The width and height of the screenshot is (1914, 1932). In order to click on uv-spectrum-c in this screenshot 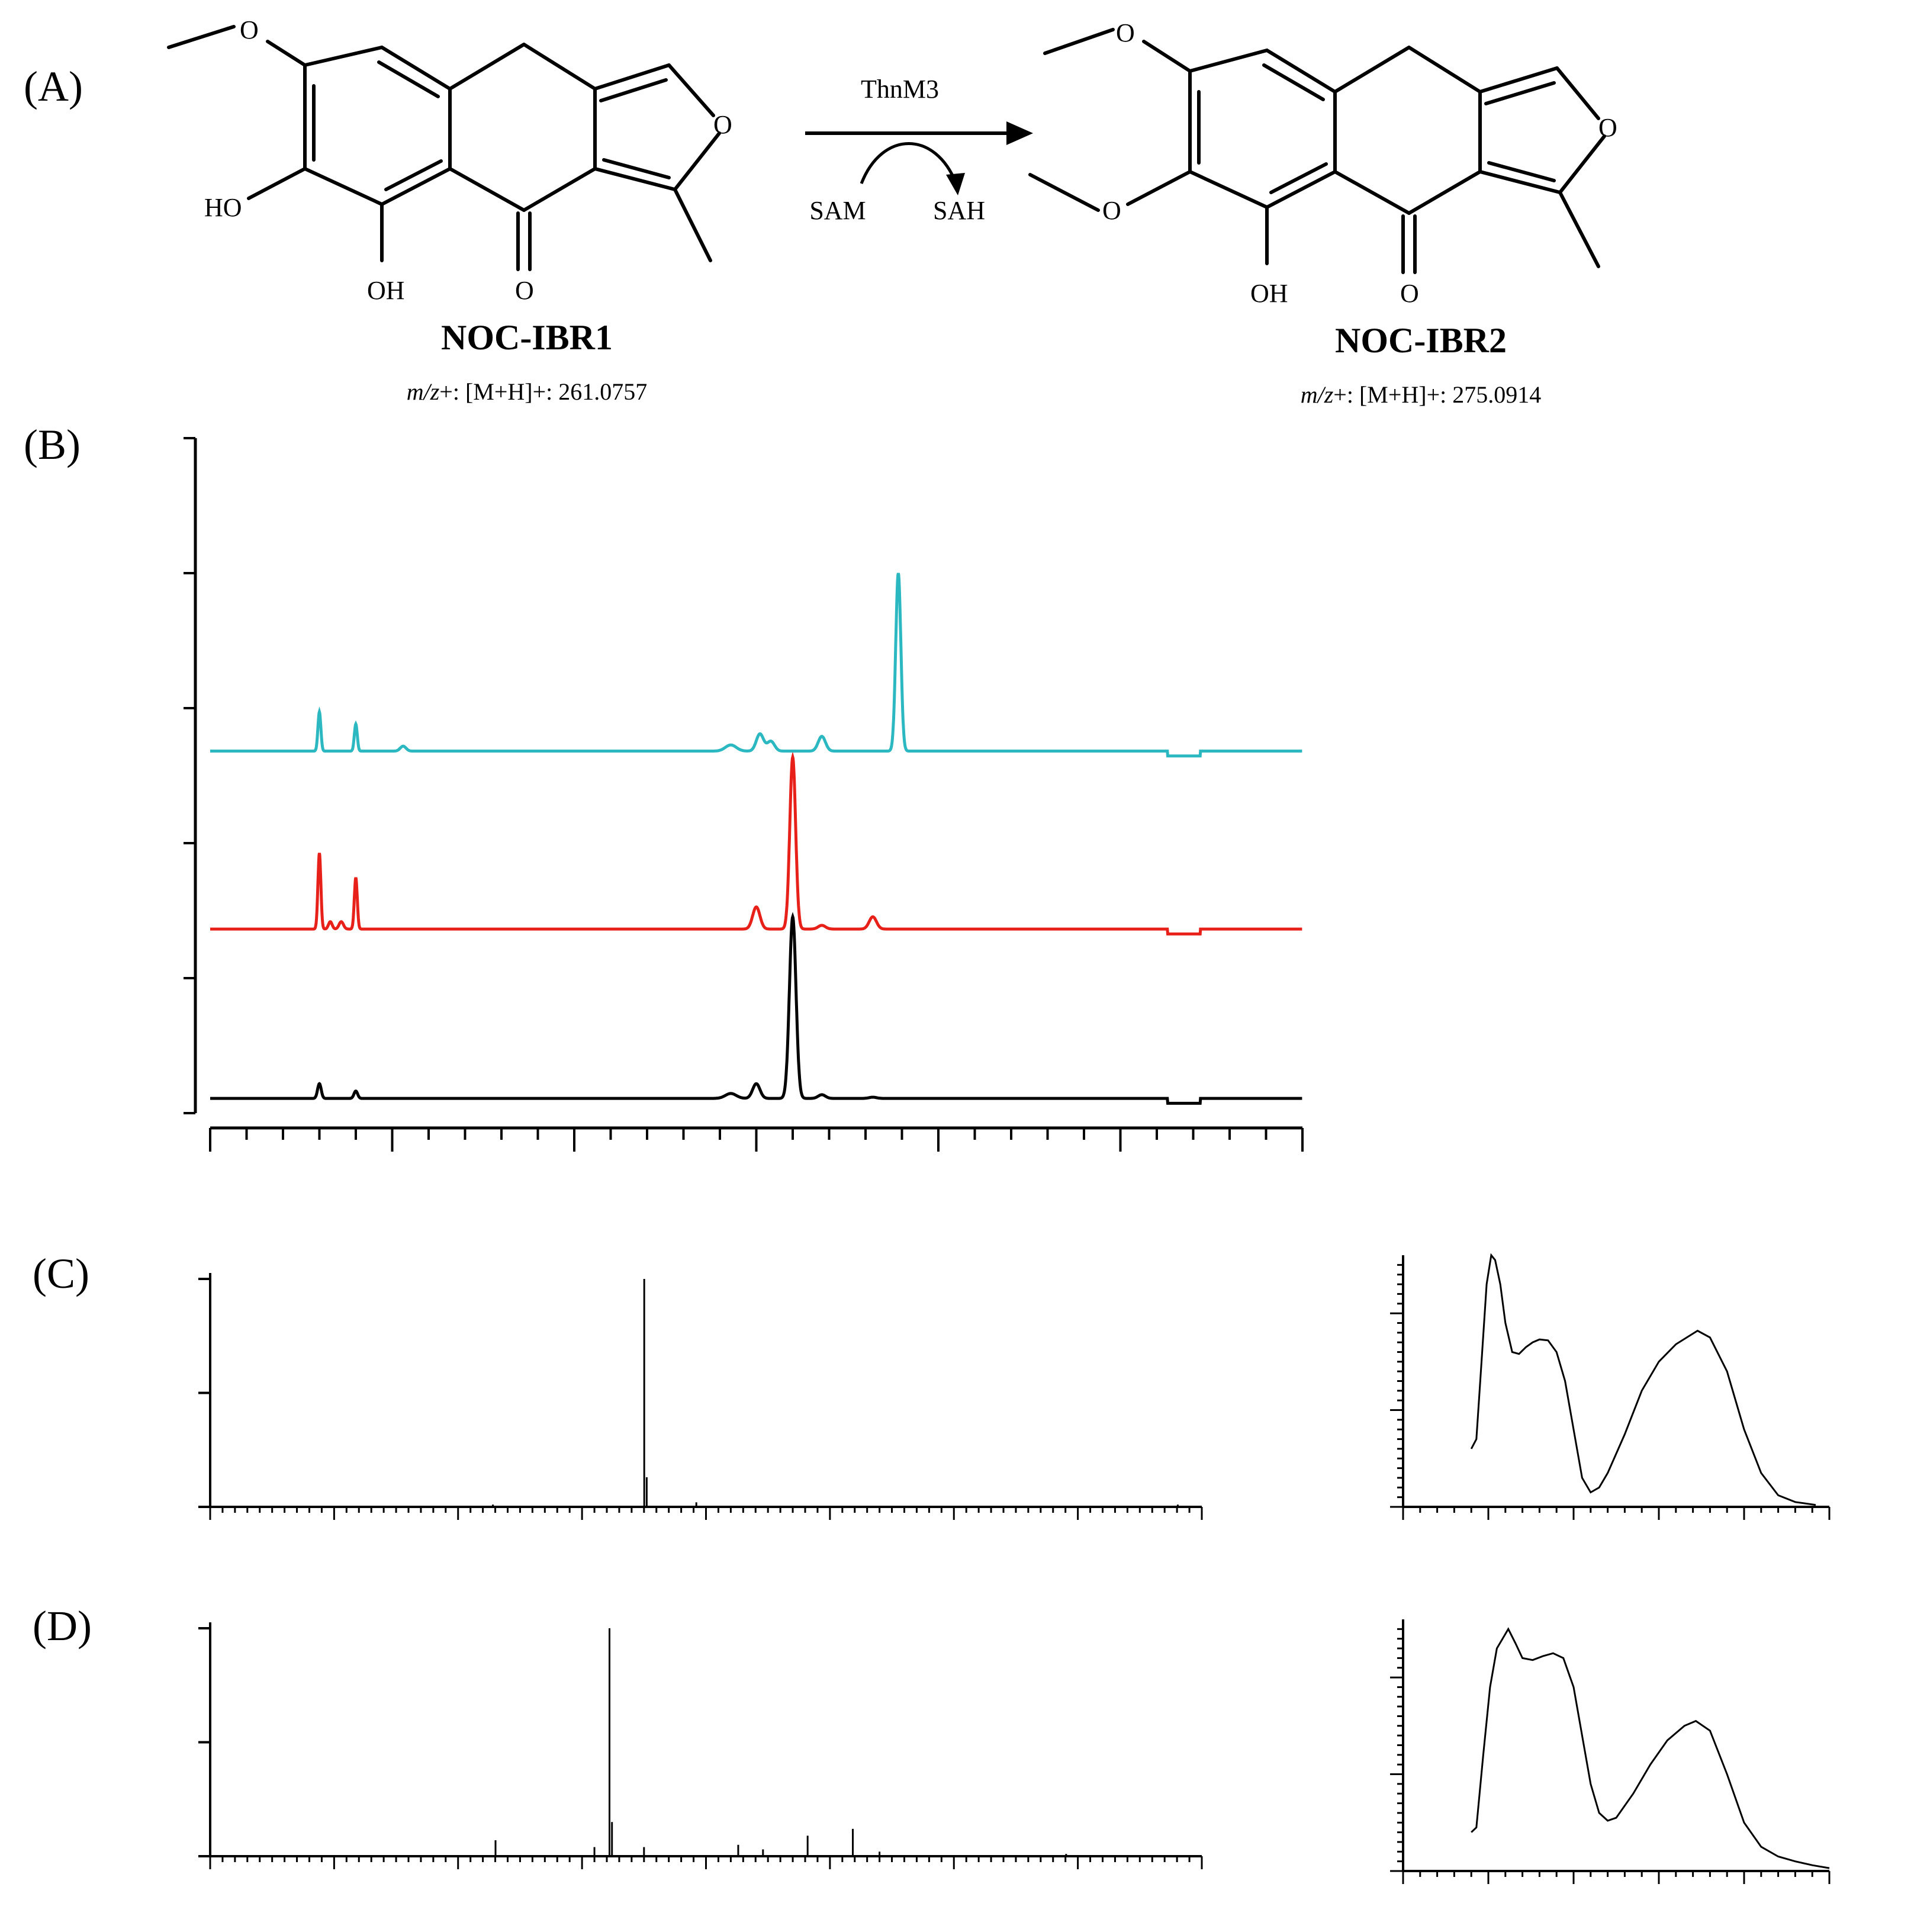, I will do `click(1610, 1386)`.